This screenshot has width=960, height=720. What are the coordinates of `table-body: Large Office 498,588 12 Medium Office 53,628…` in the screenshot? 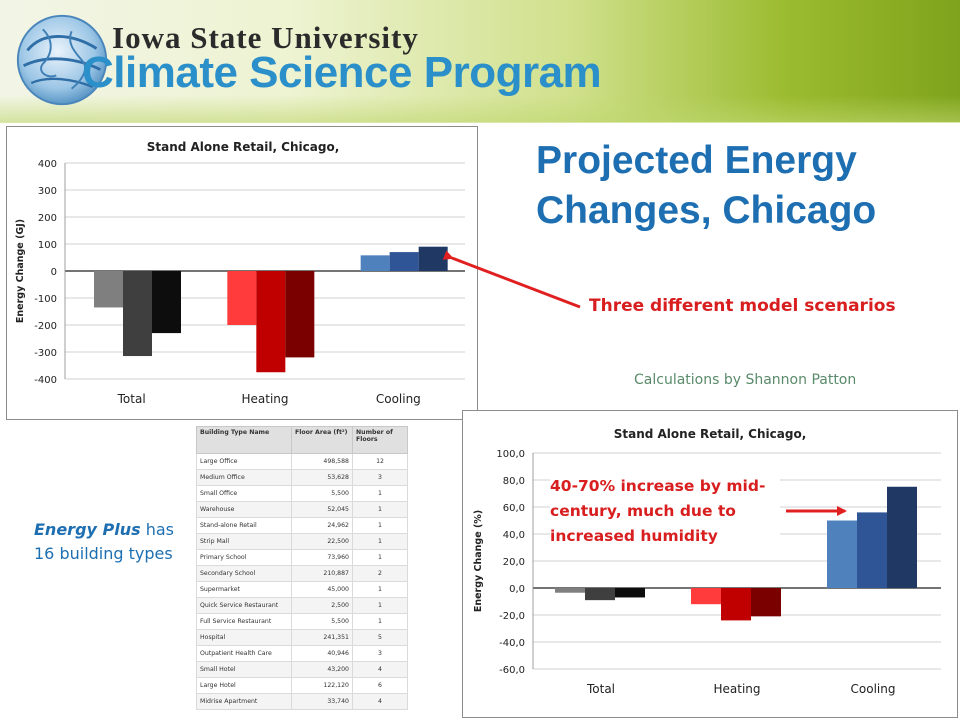 It's located at (302, 581).